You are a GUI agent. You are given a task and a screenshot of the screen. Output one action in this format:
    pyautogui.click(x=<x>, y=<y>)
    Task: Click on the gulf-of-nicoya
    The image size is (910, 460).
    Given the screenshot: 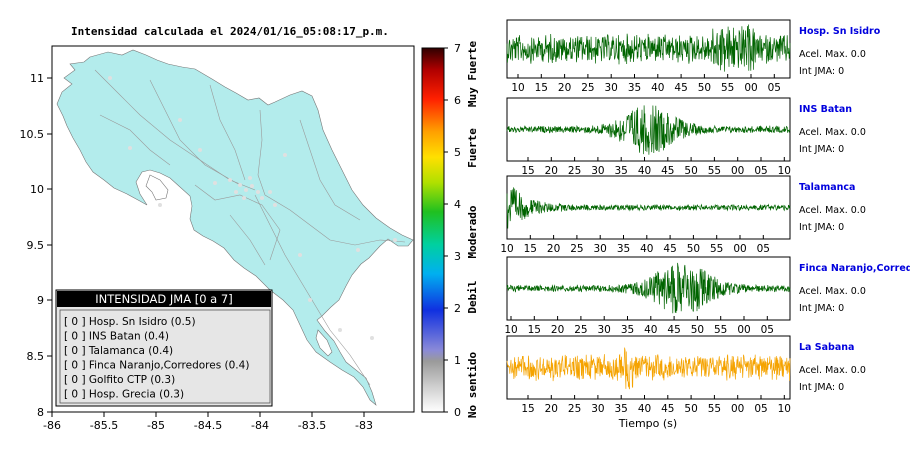 What is the action you would take?
    pyautogui.click(x=157, y=187)
    